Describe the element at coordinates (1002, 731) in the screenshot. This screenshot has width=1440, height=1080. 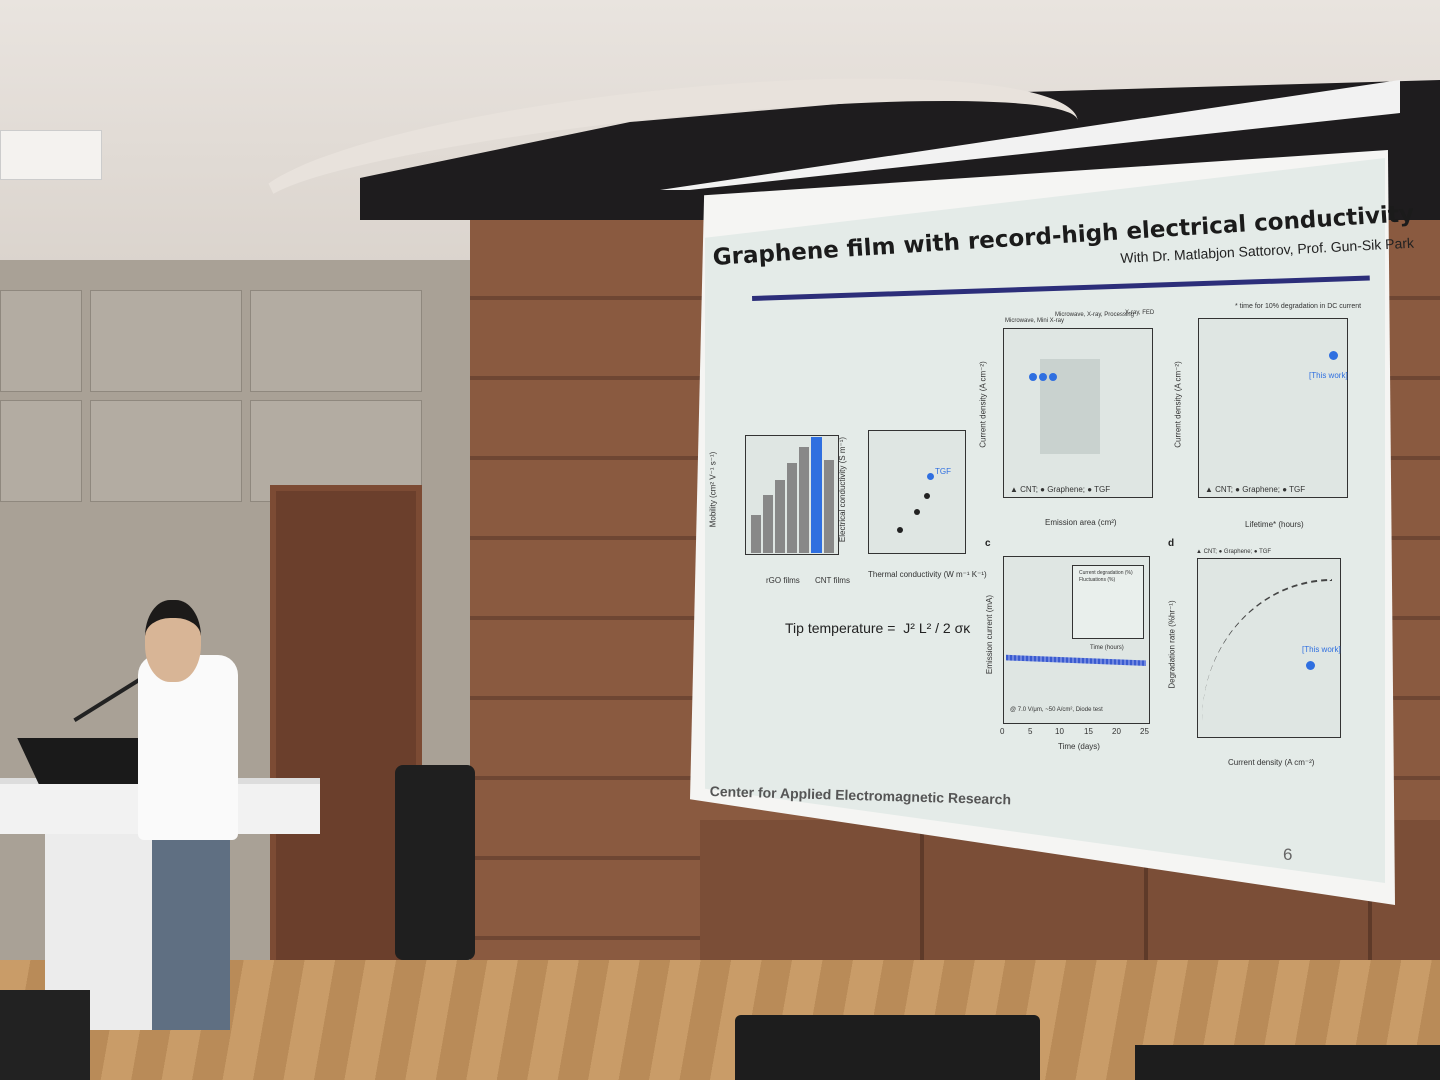
I see `emission-xtick: 0` at that location.